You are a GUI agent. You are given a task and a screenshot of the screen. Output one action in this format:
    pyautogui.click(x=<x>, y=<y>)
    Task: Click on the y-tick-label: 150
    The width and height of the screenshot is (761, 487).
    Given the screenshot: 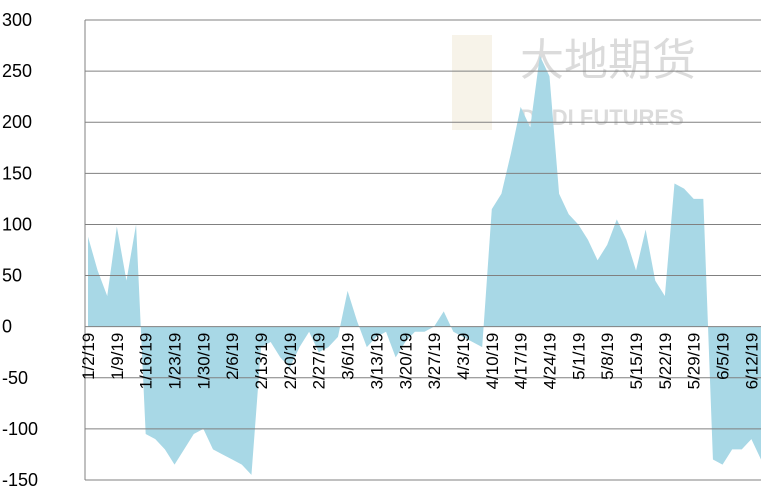 What is the action you would take?
    pyautogui.click(x=17, y=173)
    